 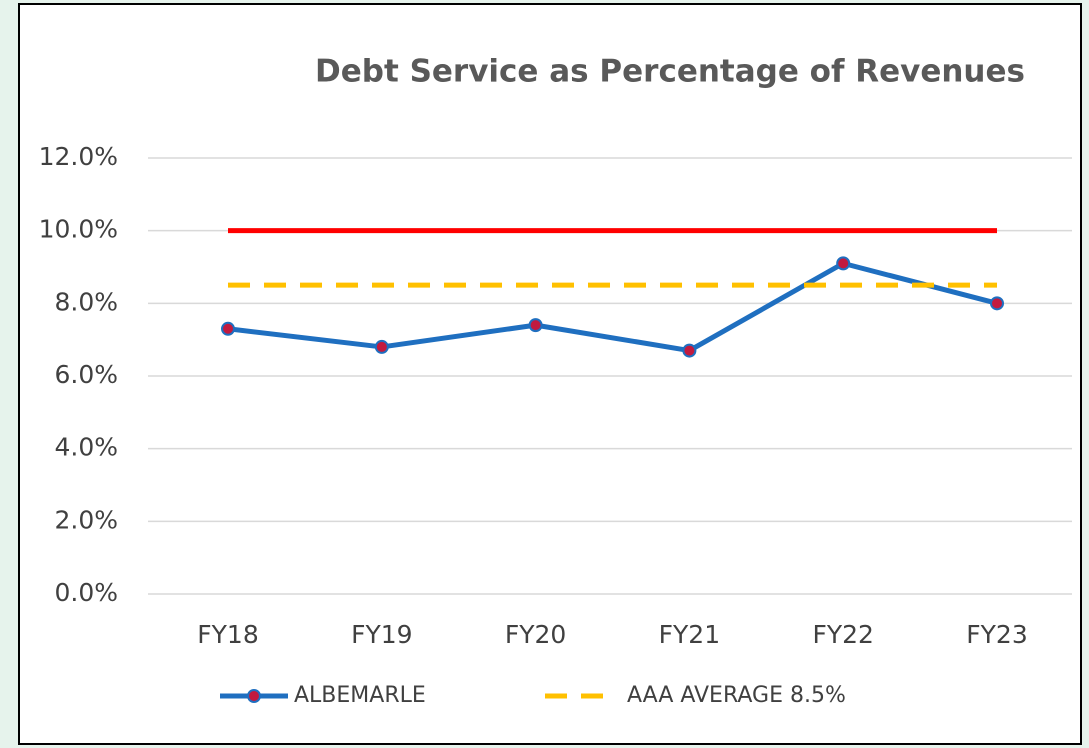 What do you see at coordinates (78, 229) in the screenshot?
I see `y-tick-label: 10.0%` at bounding box center [78, 229].